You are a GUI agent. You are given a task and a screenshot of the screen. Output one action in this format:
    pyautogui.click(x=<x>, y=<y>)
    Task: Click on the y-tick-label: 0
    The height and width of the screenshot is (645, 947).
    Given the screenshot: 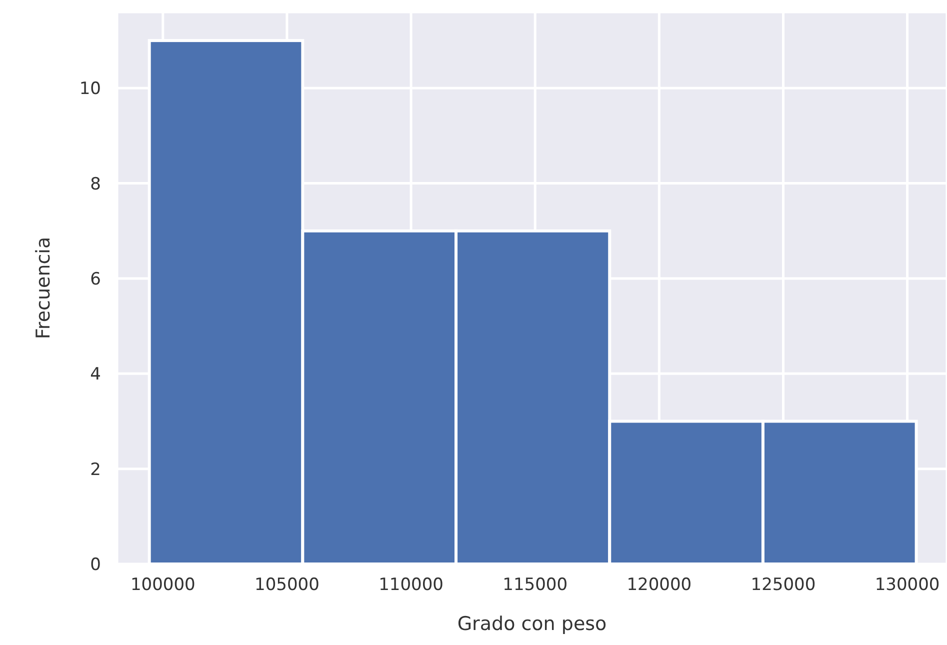 What is the action you would take?
    pyautogui.click(x=95, y=565)
    